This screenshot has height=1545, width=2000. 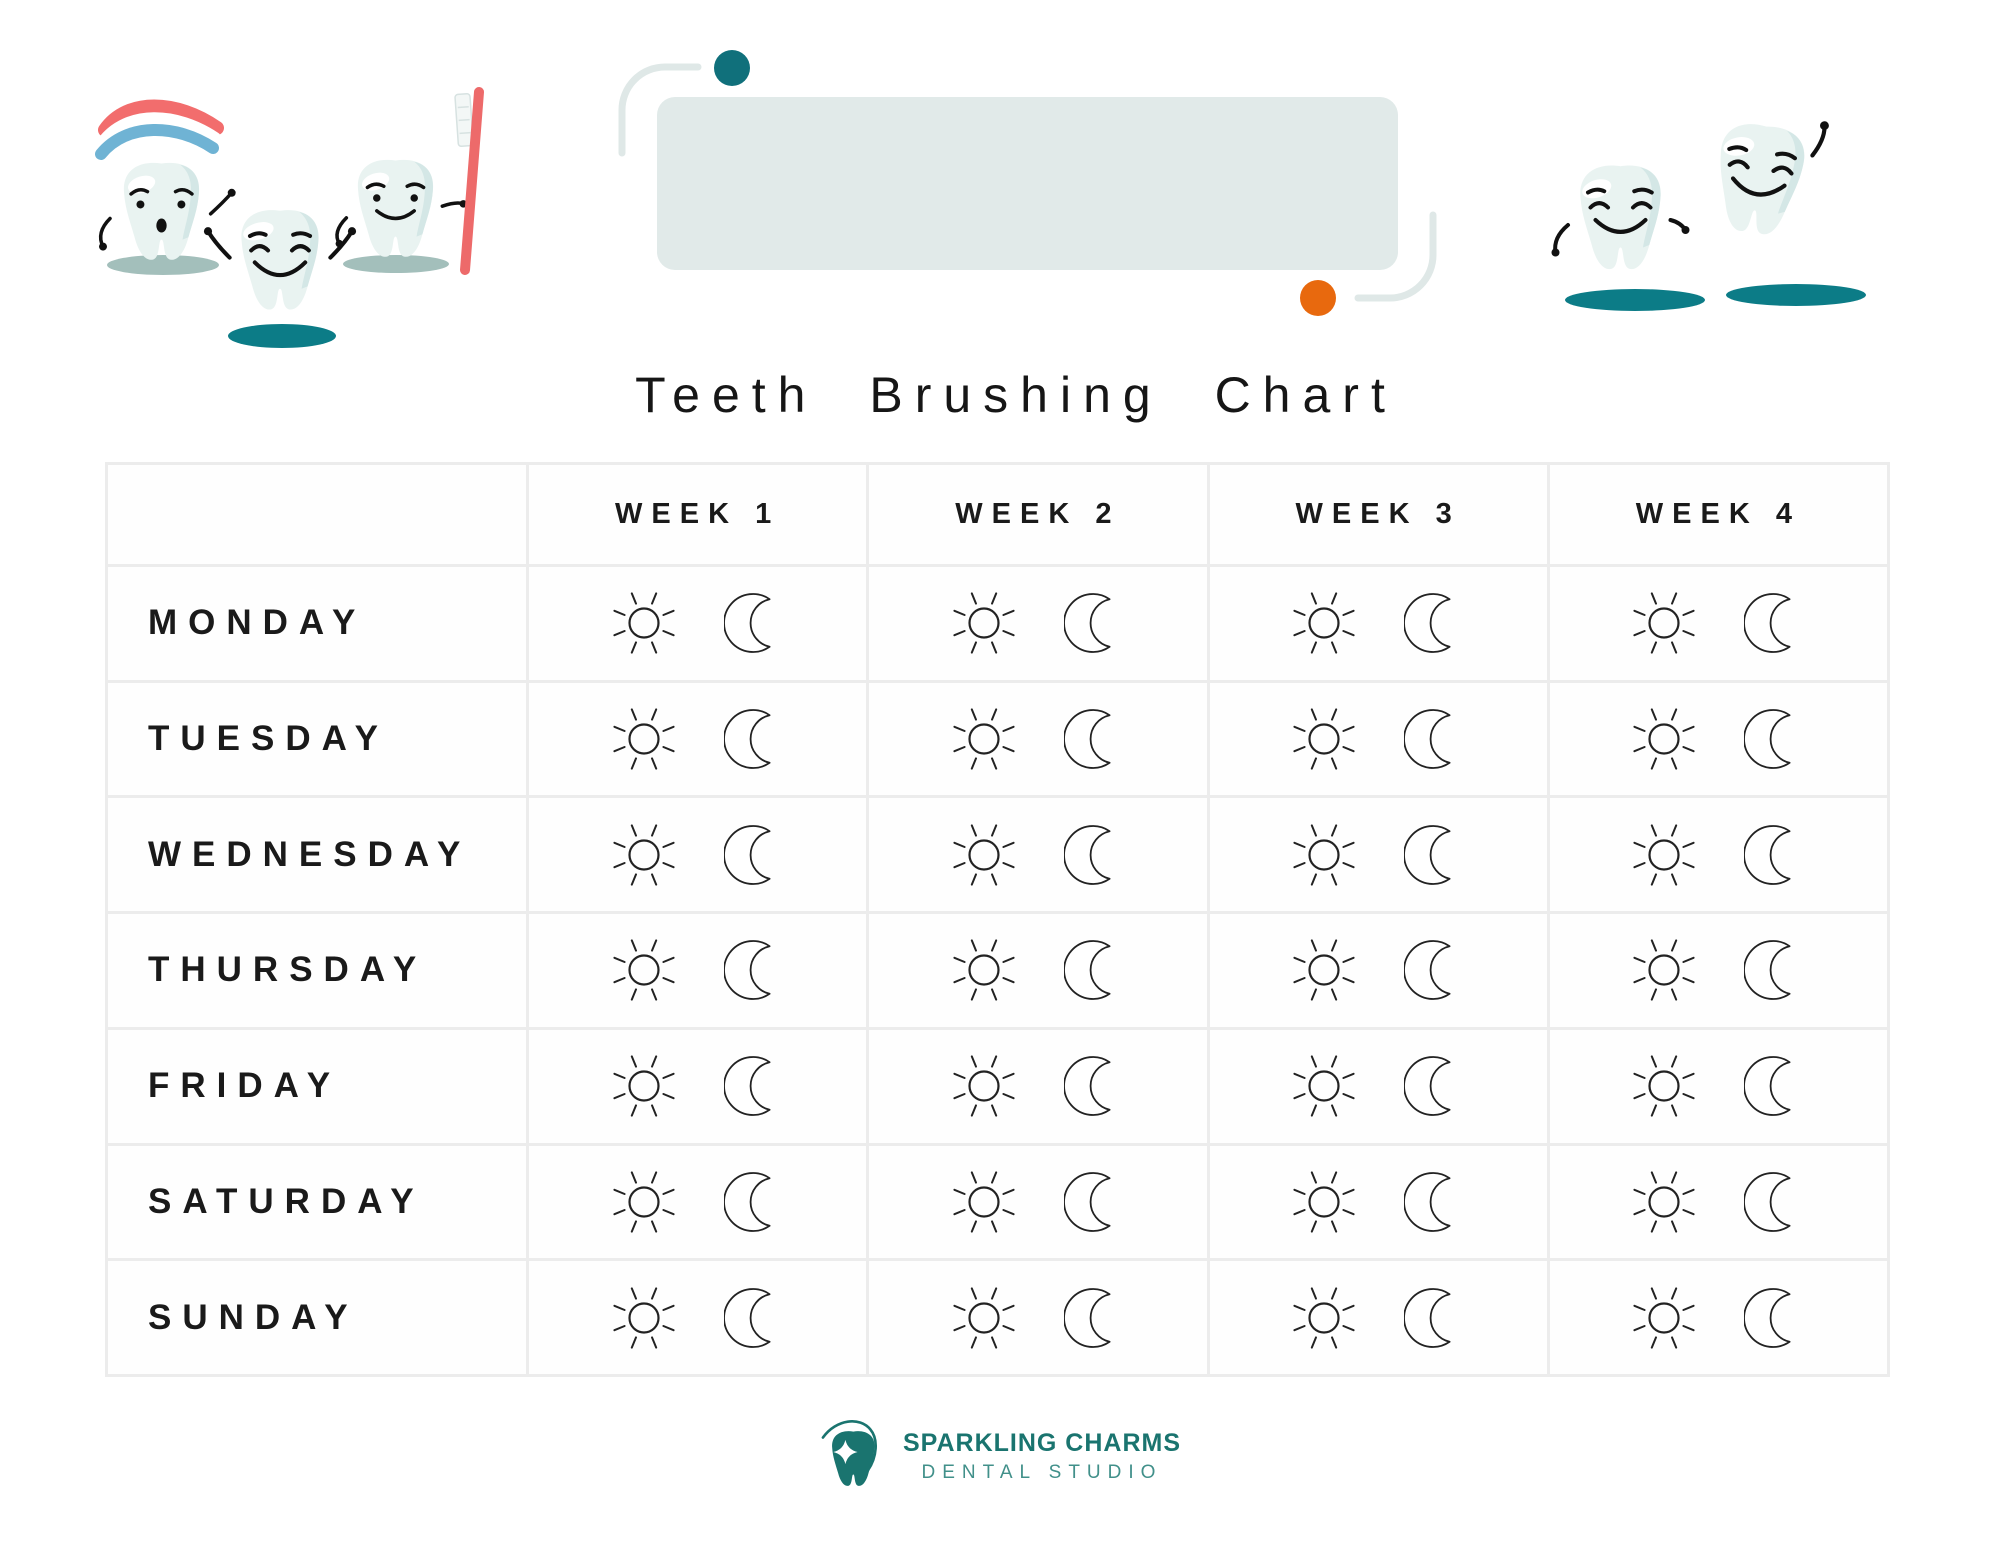 What do you see at coordinates (1038, 1086) in the screenshot?
I see `cell-friday-week2` at bounding box center [1038, 1086].